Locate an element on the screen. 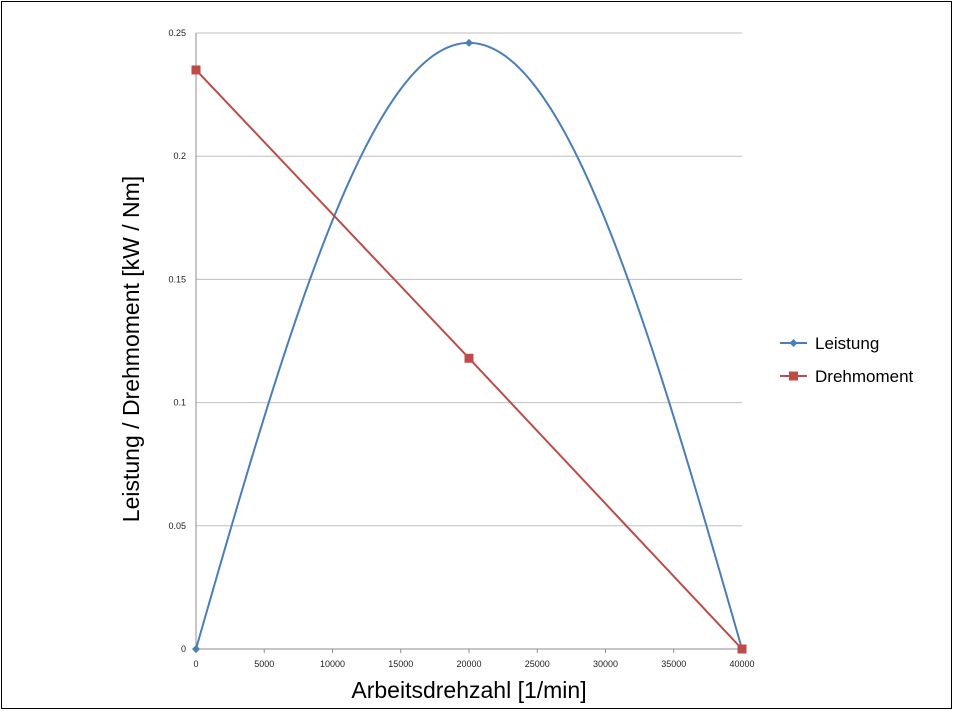  x-tick-labels: 0 5000 10000 15000 20000 25000 30000 35000 40000 is located at coordinates (473, 664).